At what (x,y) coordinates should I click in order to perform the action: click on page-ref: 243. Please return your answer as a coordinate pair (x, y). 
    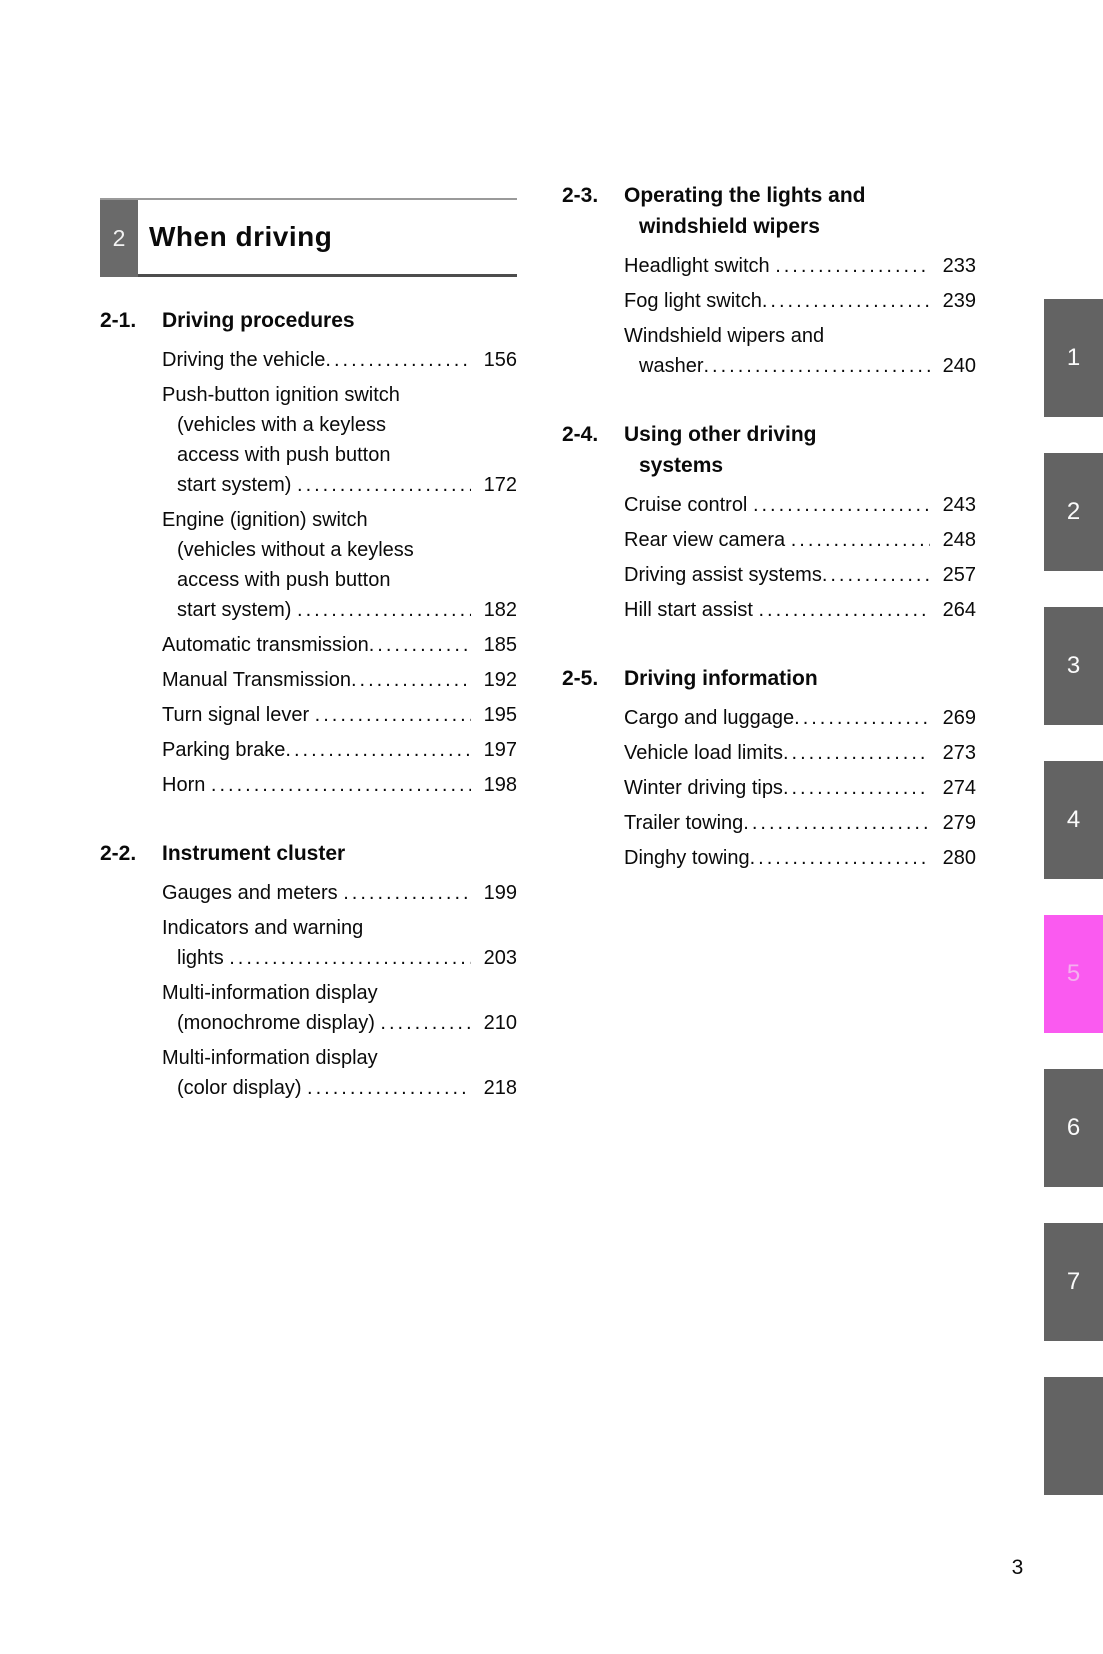
    Looking at the image, I should click on (959, 505).